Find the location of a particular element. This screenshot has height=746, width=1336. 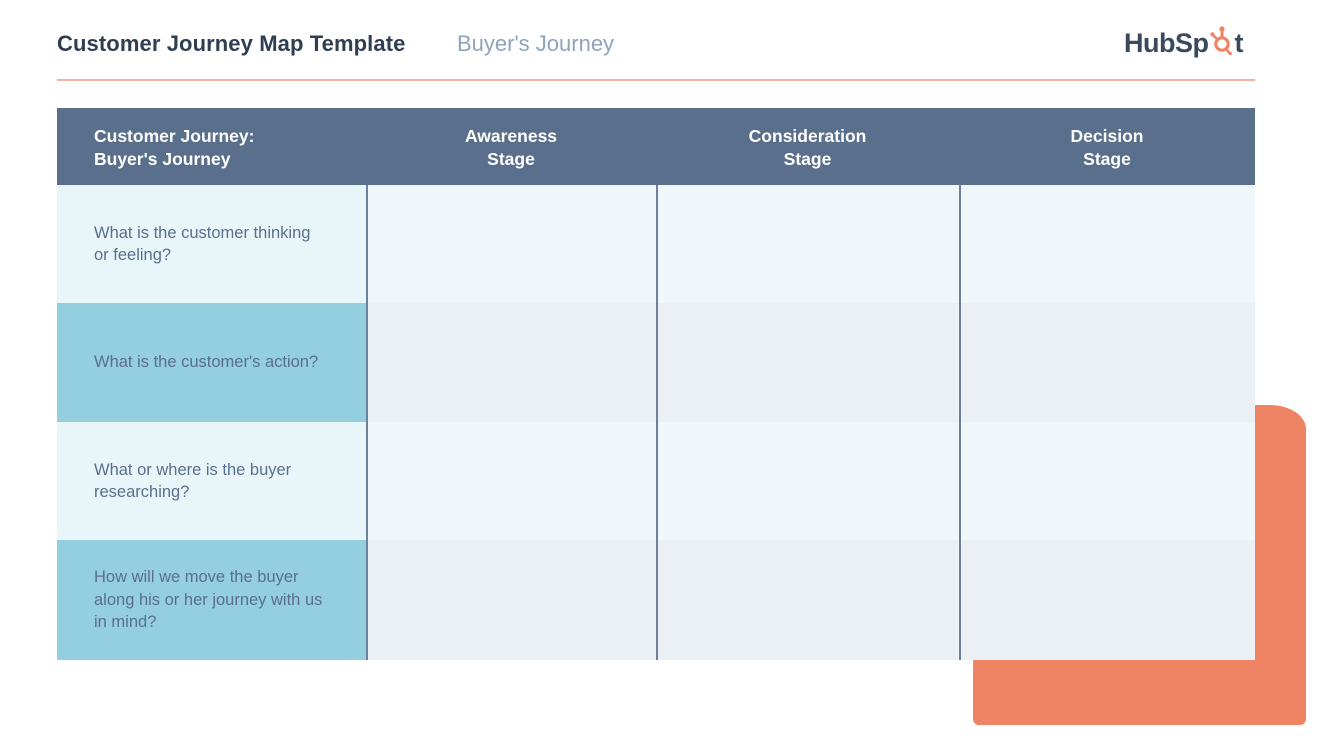

cell-move-buyer-awareness is located at coordinates (511, 600).